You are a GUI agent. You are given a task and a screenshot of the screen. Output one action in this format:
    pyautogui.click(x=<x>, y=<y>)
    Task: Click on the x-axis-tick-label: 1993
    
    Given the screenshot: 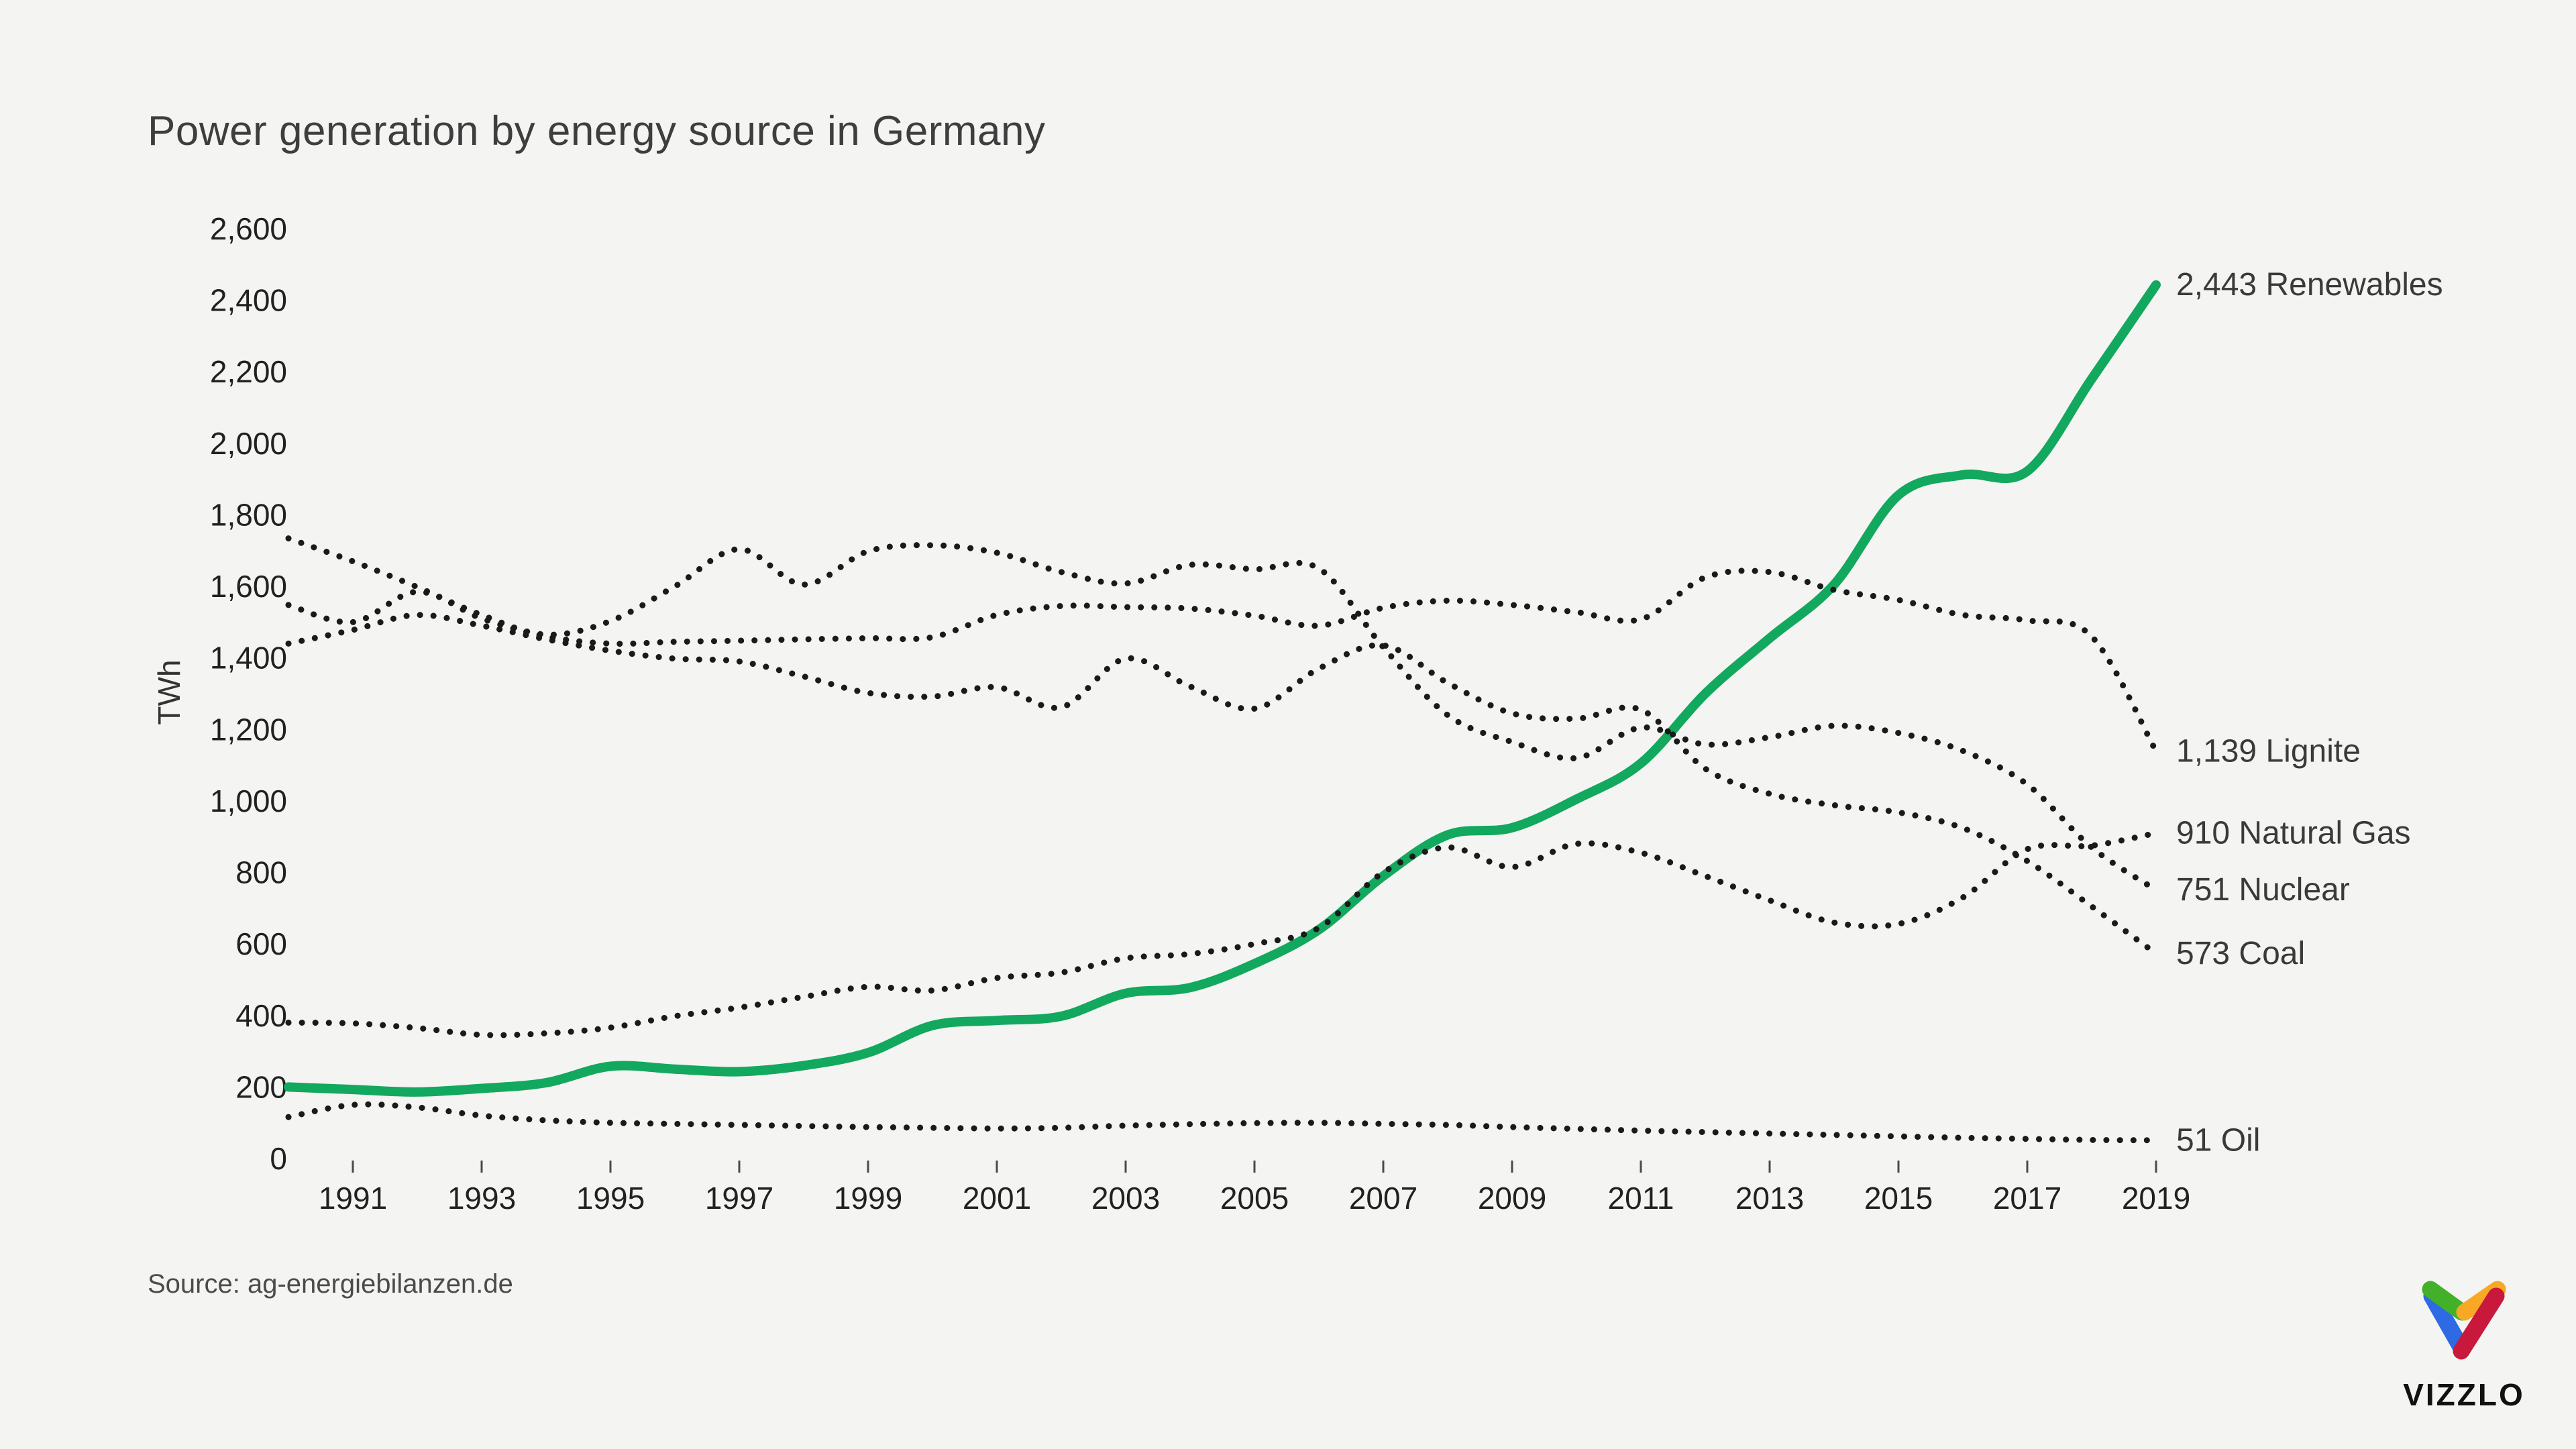 What is the action you would take?
    pyautogui.click(x=481, y=1198)
    